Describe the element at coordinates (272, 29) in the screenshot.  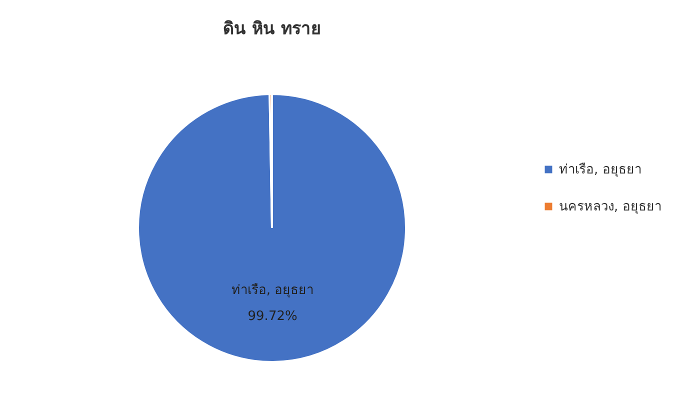
I see `chart-title: ดิน หิน ทราย` at that location.